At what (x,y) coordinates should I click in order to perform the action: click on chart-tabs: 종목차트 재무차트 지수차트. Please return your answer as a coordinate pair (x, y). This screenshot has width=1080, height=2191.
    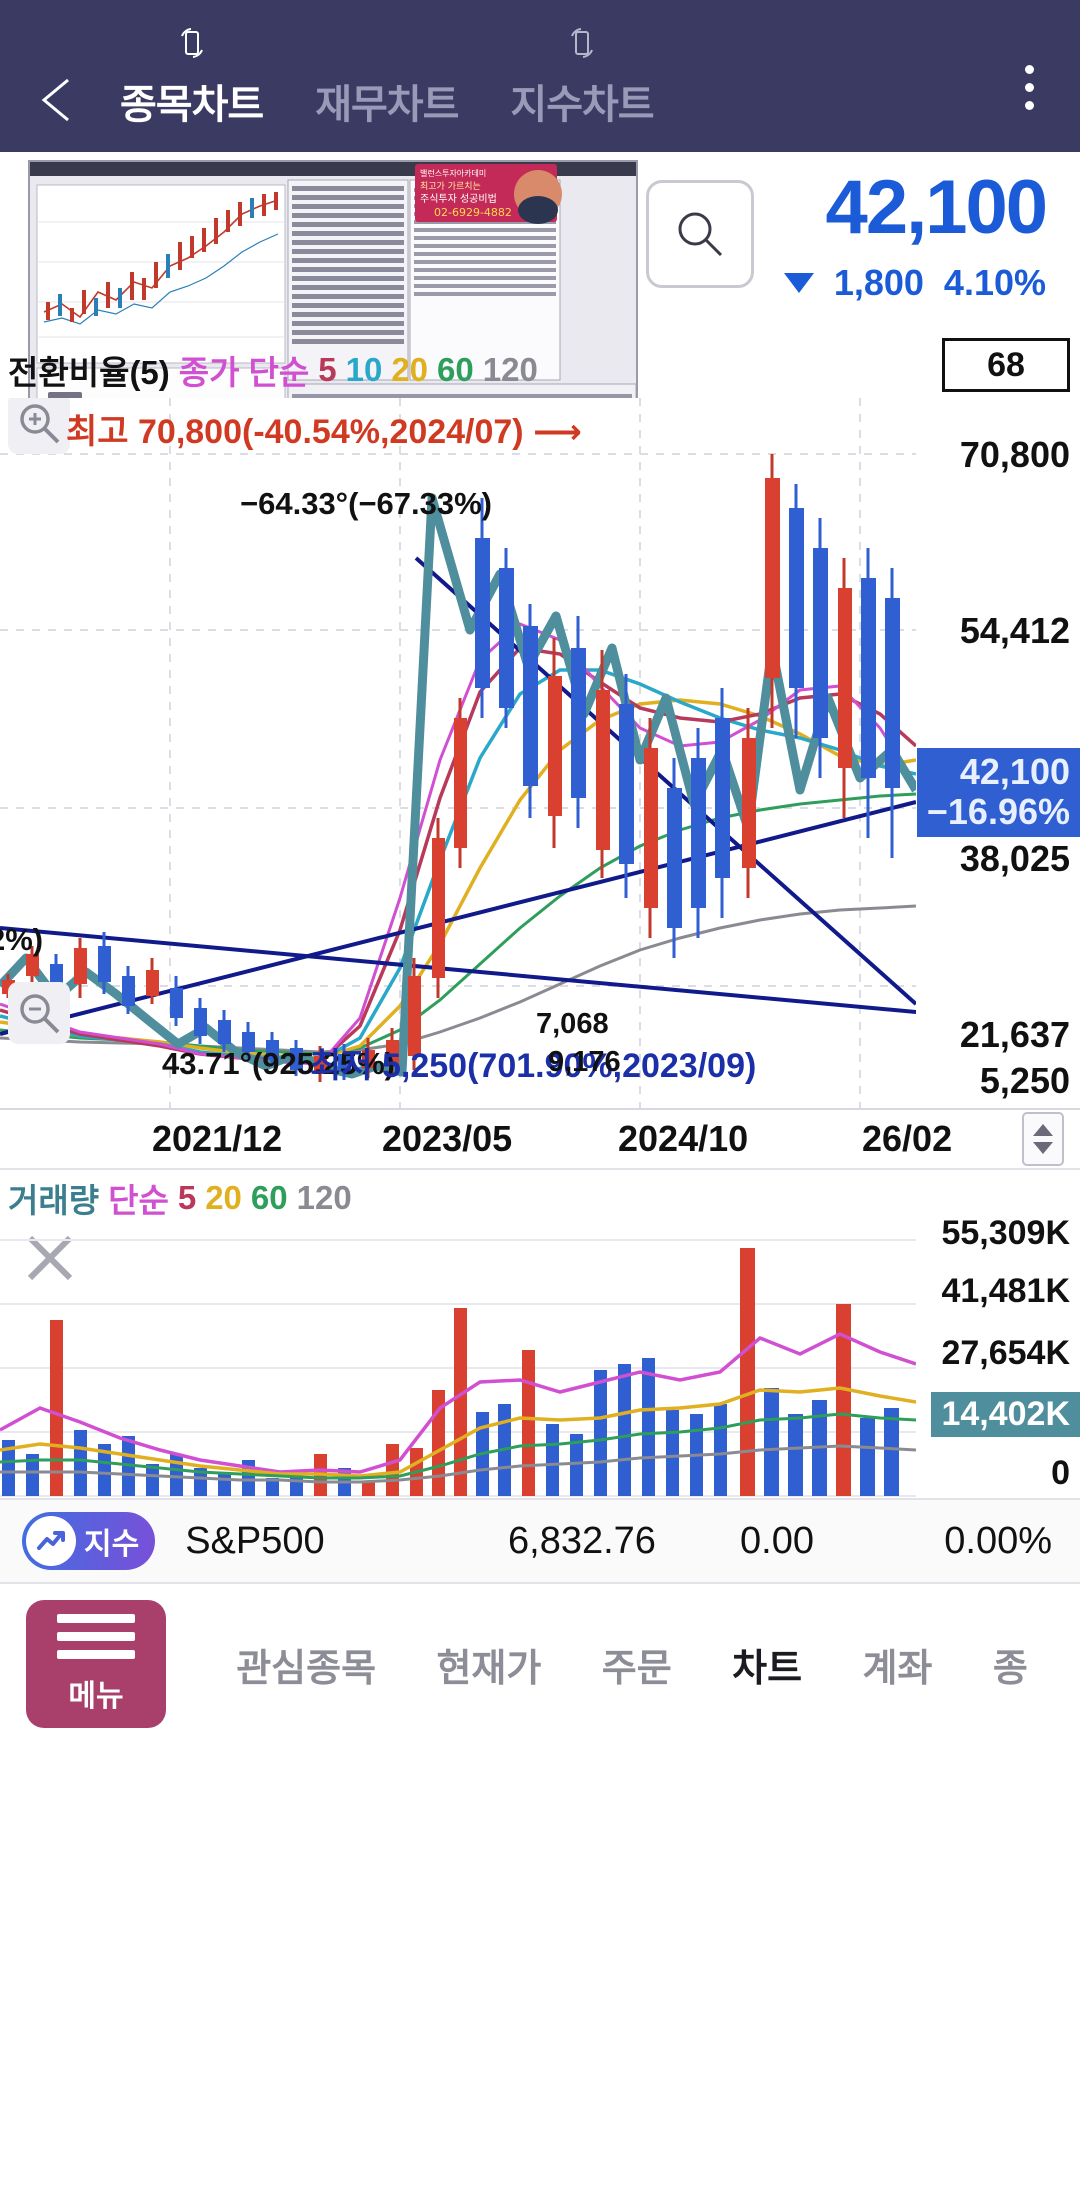
    Looking at the image, I should click on (387, 81).